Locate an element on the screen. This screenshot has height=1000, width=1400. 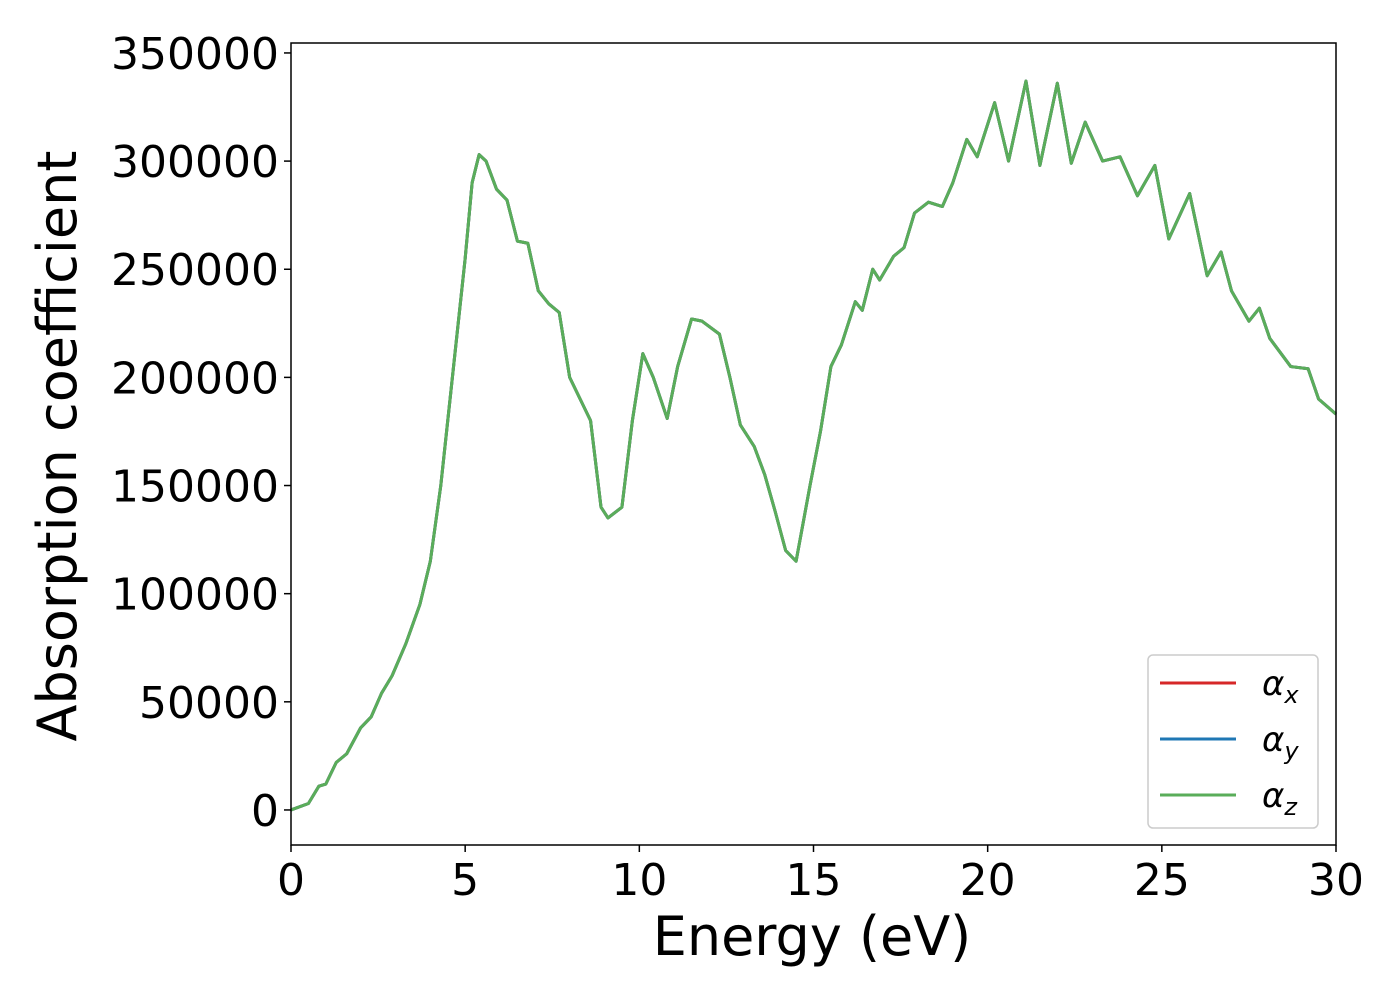
legend-label: αy is located at coordinates (1280, 742).